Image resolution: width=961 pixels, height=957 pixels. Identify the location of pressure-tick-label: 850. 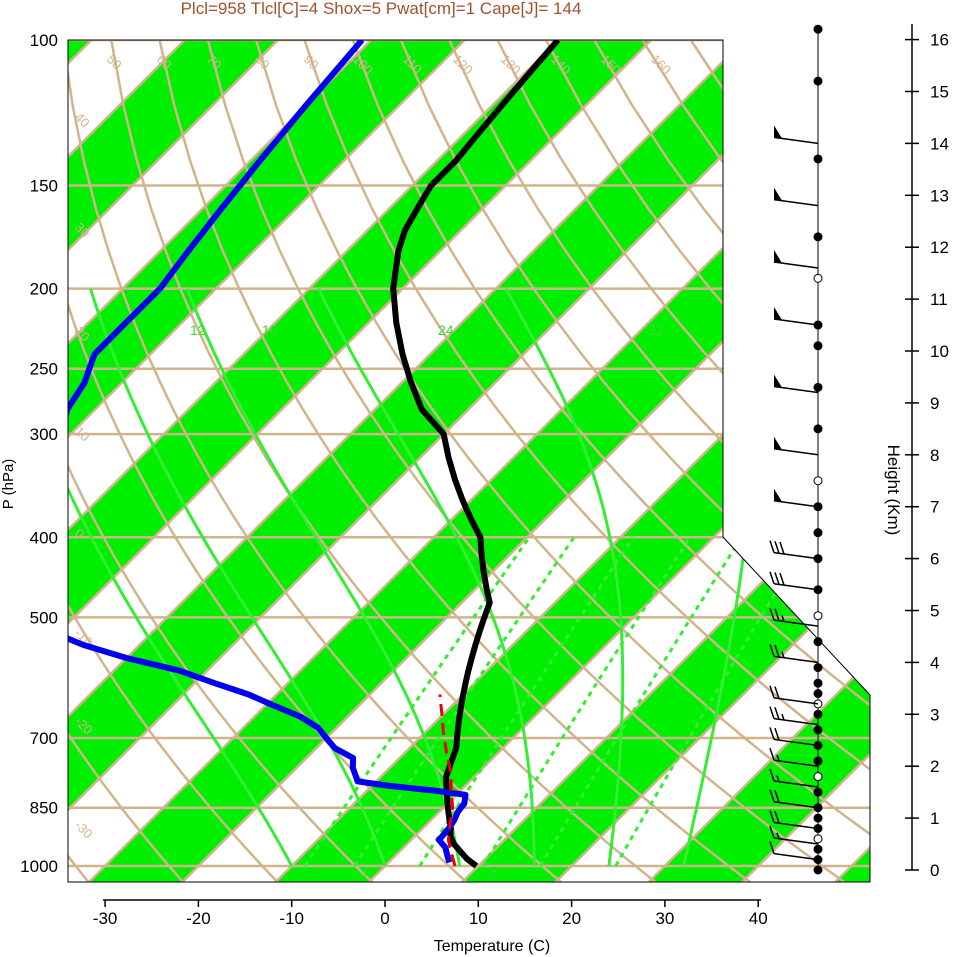
(44, 808).